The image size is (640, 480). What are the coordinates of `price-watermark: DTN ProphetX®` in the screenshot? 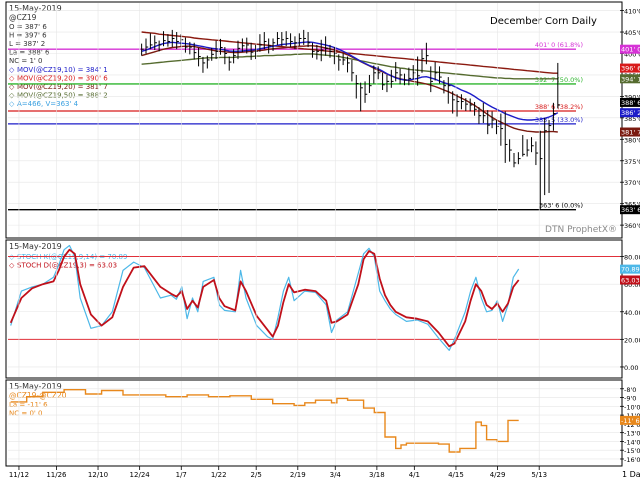 It's located at (581, 230).